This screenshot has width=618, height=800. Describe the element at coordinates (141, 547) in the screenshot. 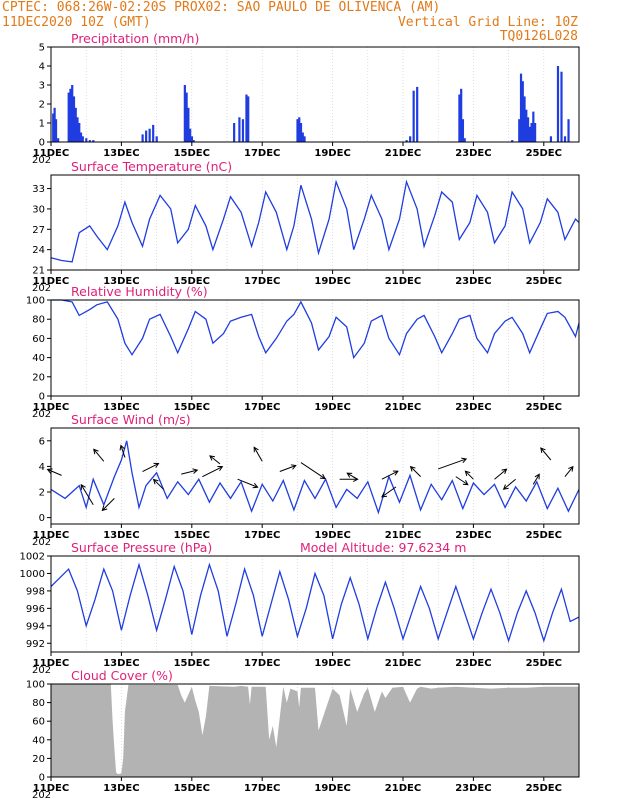

I see `panel-title: Surface Pressure (hPa)` at that location.